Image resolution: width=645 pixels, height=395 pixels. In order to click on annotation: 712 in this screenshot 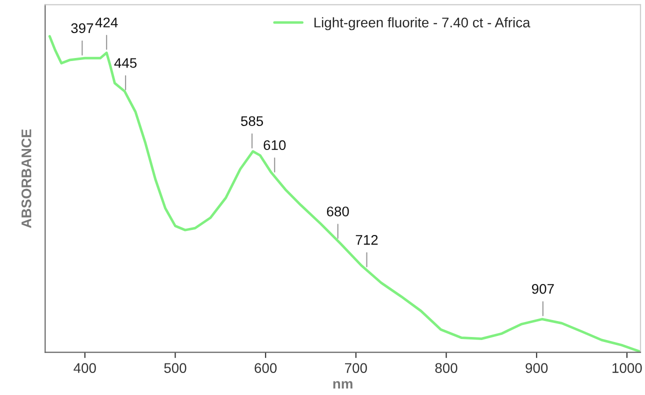, I will do `click(367, 240)`.